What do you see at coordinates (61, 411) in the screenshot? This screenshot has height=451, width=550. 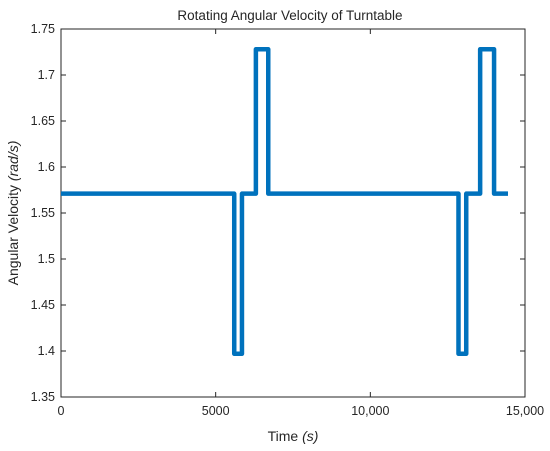 I see `x-tick-label: 0` at bounding box center [61, 411].